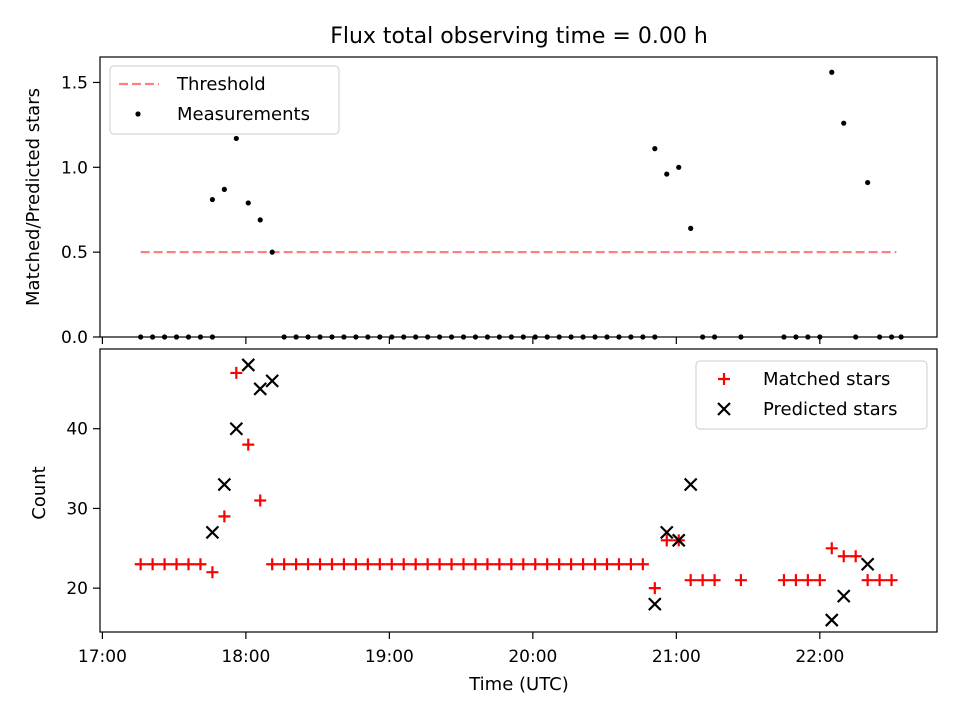 This screenshot has height=720, width=960. I want to click on bottom-y-tick-label: 30, so click(77, 509).